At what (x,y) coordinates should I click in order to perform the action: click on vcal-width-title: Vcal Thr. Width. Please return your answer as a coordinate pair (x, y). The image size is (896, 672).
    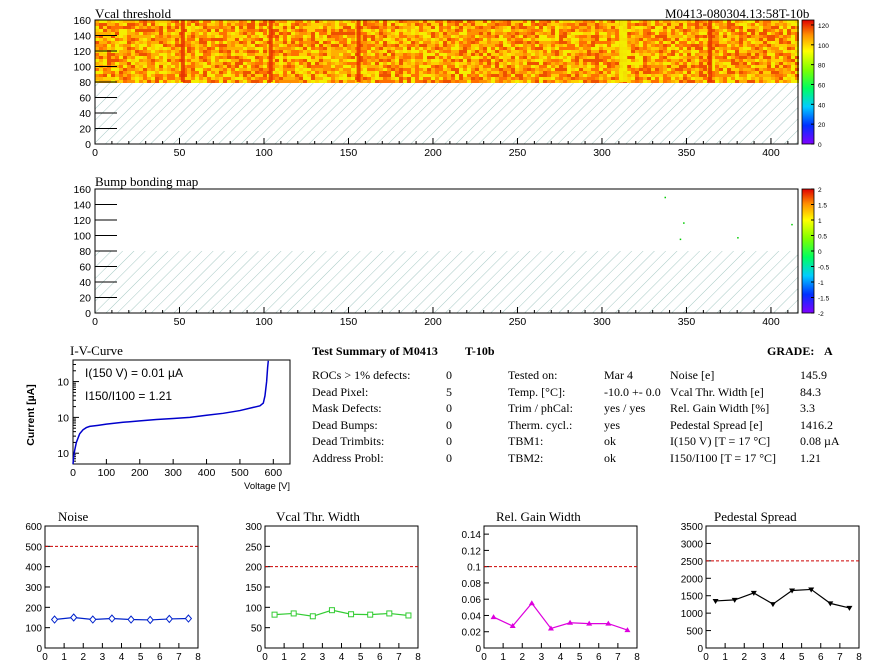
    Looking at the image, I should click on (318, 516).